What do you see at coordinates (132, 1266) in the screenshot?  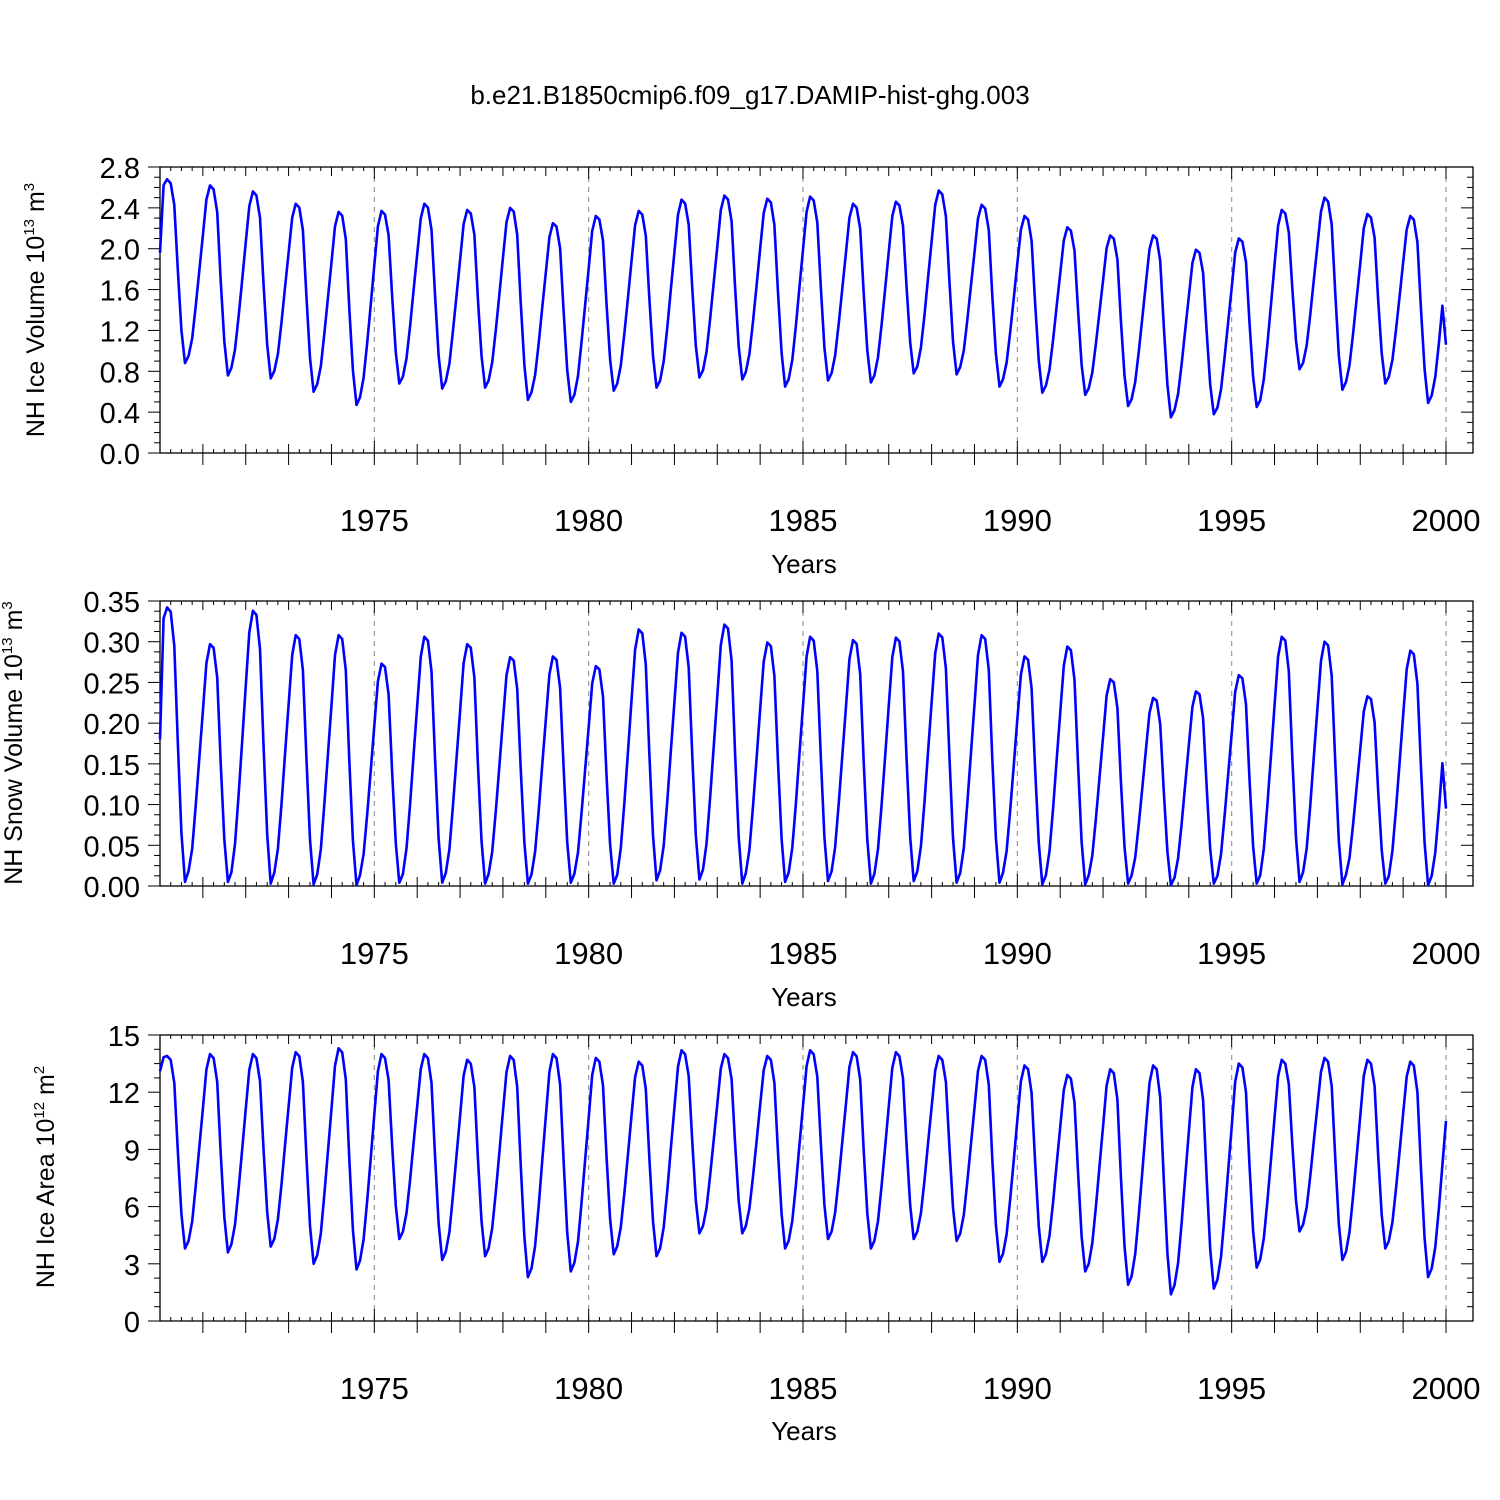 I see `y-tick-label: 3` at bounding box center [132, 1266].